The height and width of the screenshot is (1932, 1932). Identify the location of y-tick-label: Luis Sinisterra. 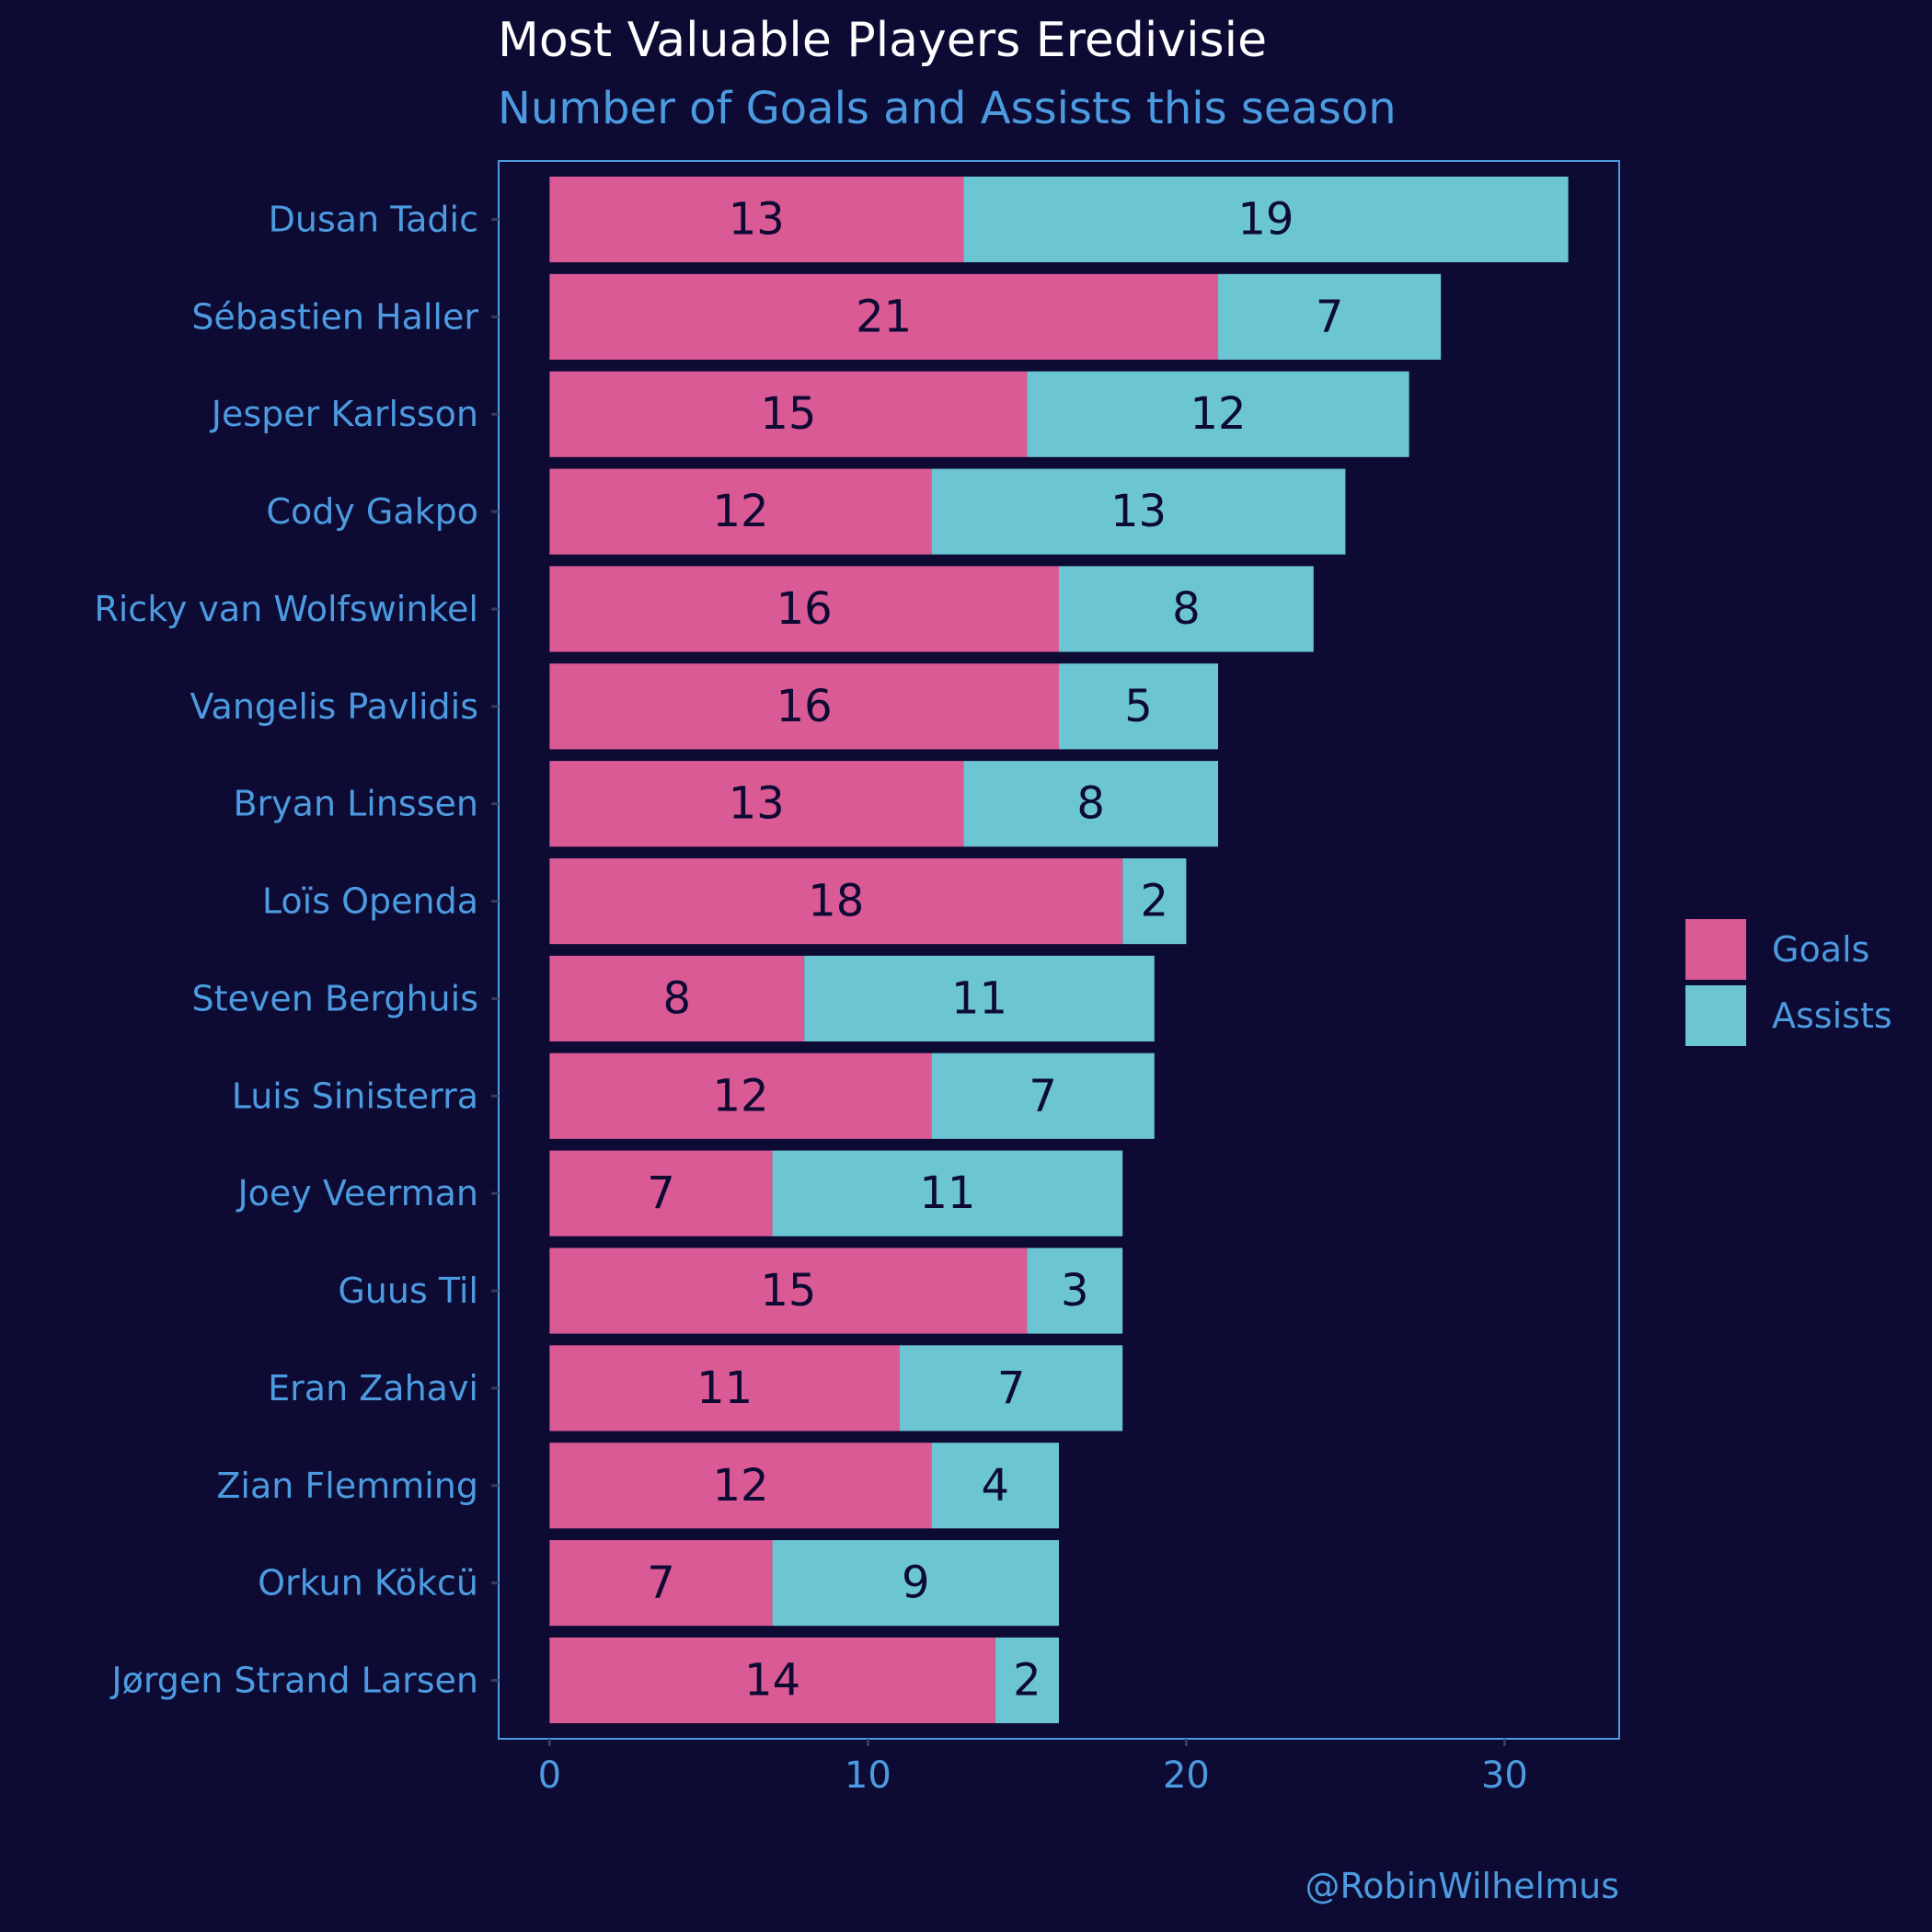
(355, 1095).